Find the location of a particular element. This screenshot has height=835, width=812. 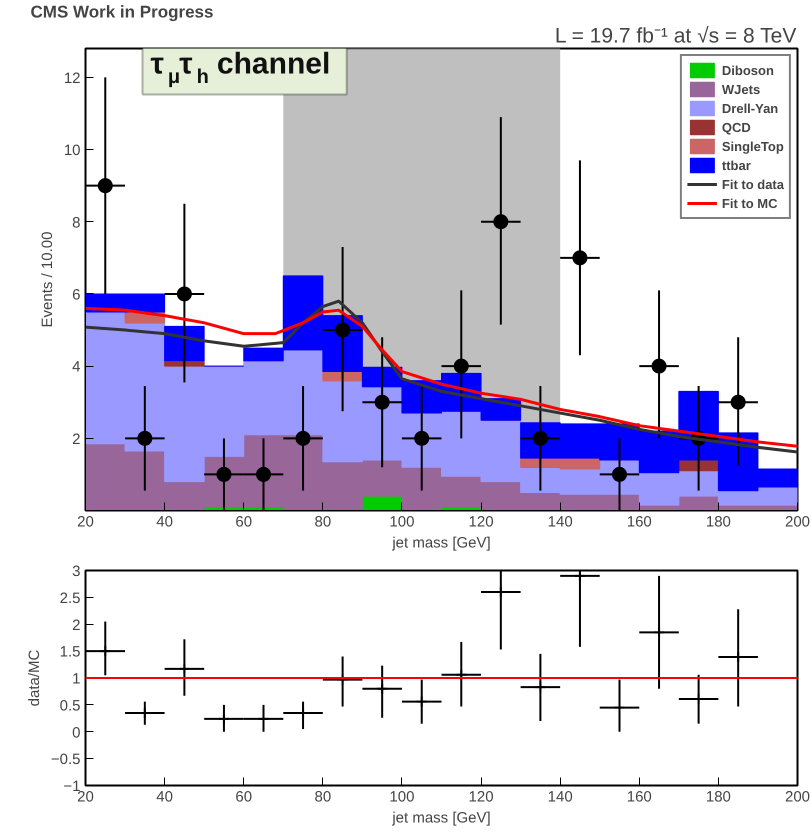

chart-title: CMS Work in Progress is located at coordinates (122, 12).